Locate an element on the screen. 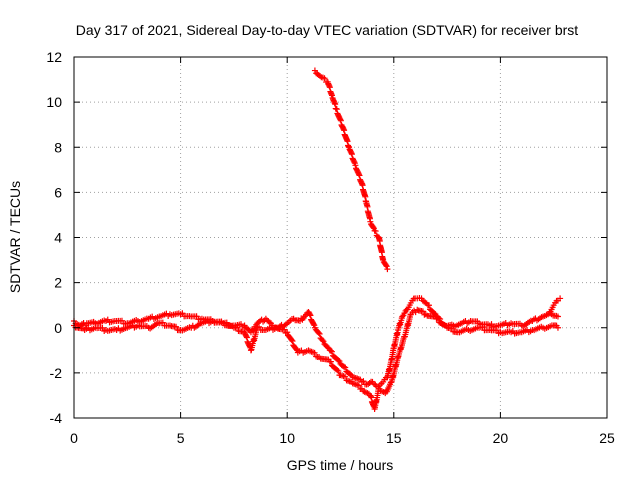 The width and height of the screenshot is (640, 480). y-tick-label: -4 is located at coordinates (56, 418).